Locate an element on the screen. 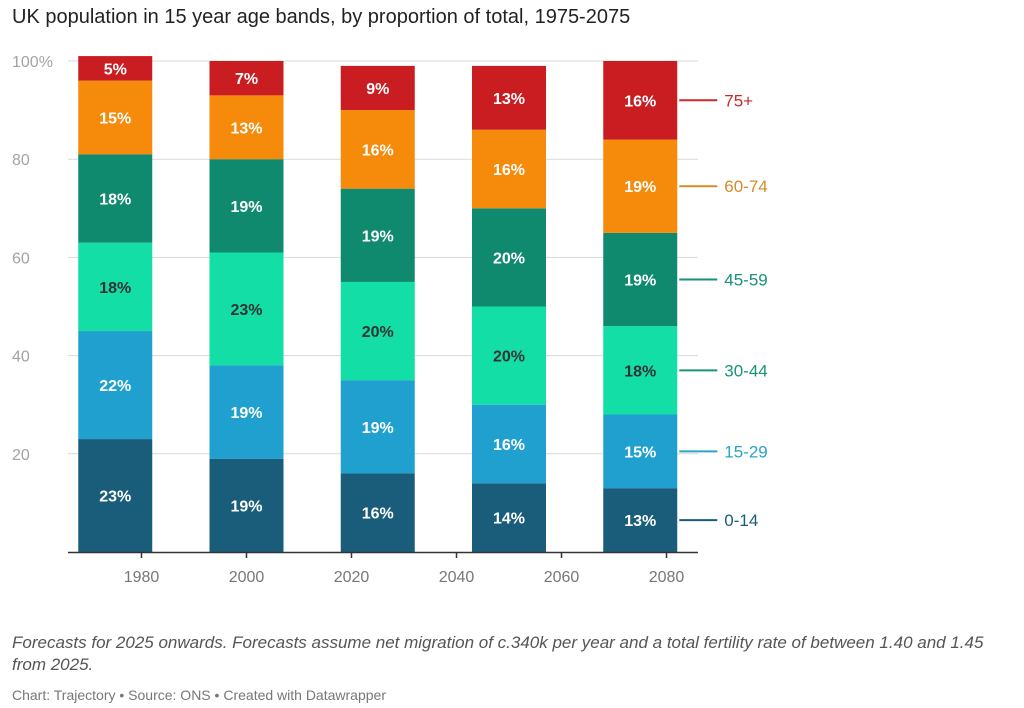 This screenshot has height=708, width=1024. series-label: 45-59 is located at coordinates (745, 279).